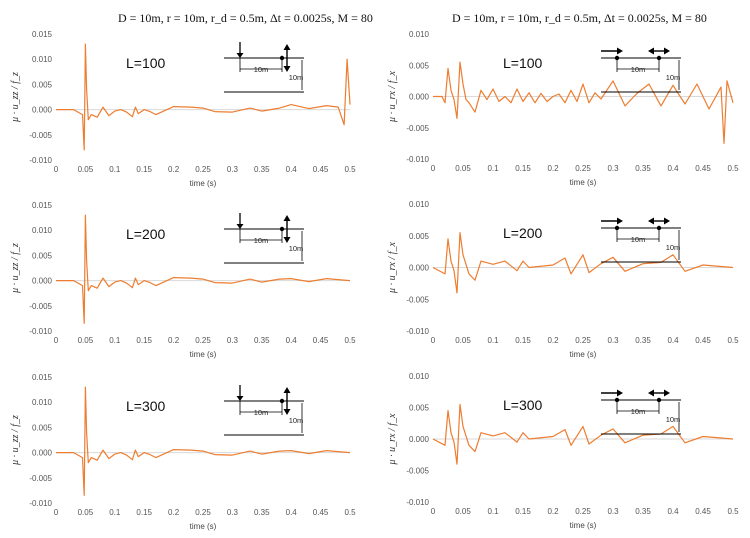 The width and height of the screenshot is (750, 538). Describe the element at coordinates (667, 393) in the screenshot. I see `receiver-arrowhead-right` at that location.